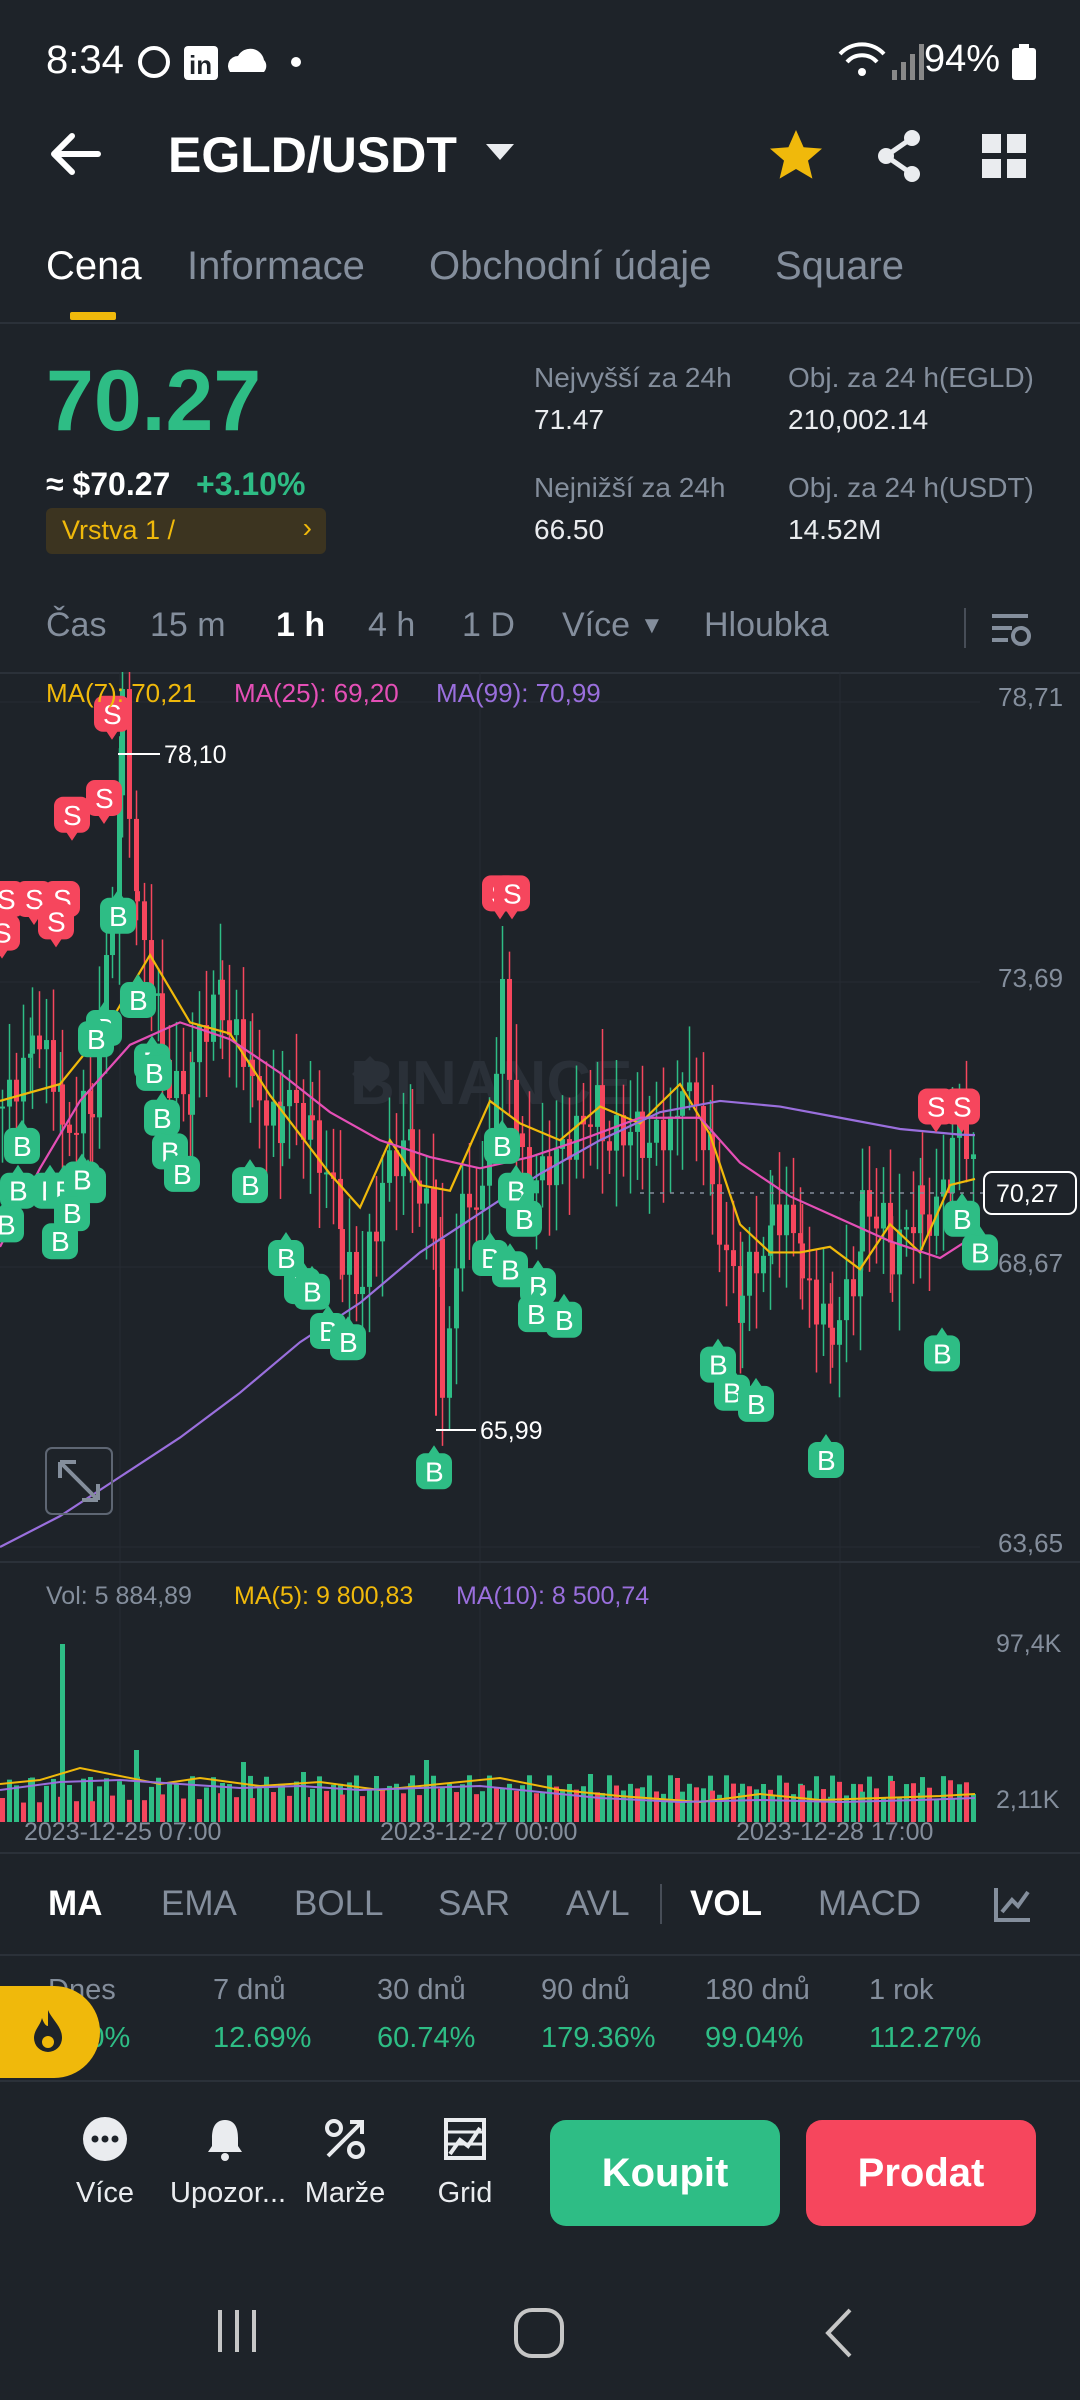 The image size is (1080, 2400). Describe the element at coordinates (665, 2173) in the screenshot. I see `buy-button: Koupit` at that location.